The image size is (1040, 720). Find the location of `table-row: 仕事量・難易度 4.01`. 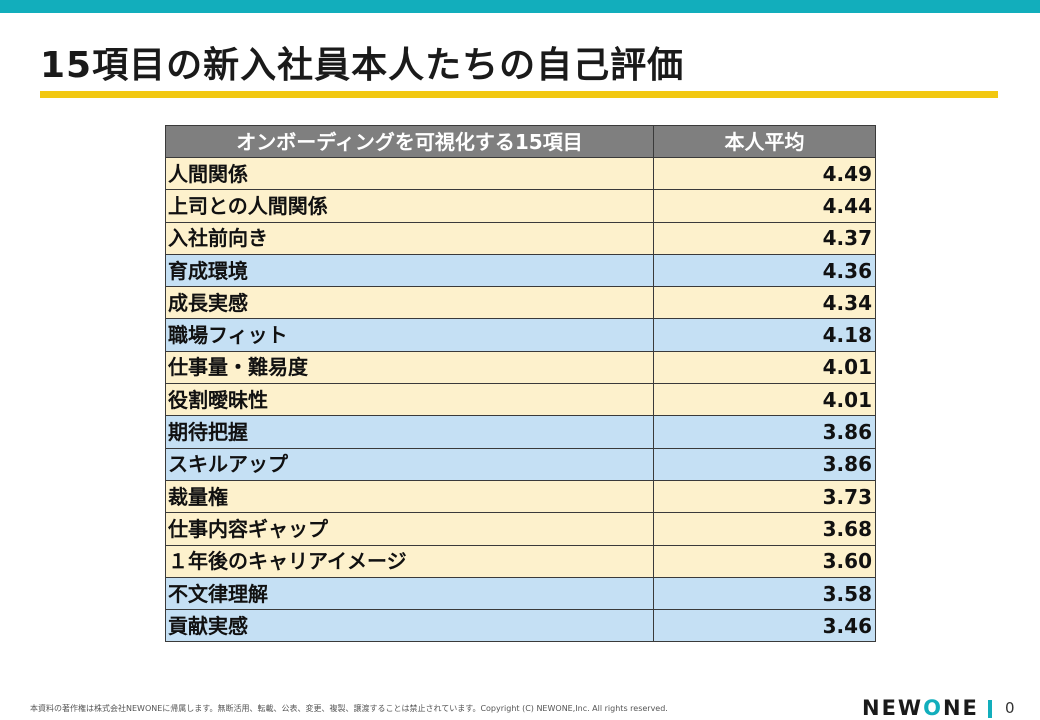

table-row: 仕事量・難易度 4.01 is located at coordinates (520, 367).